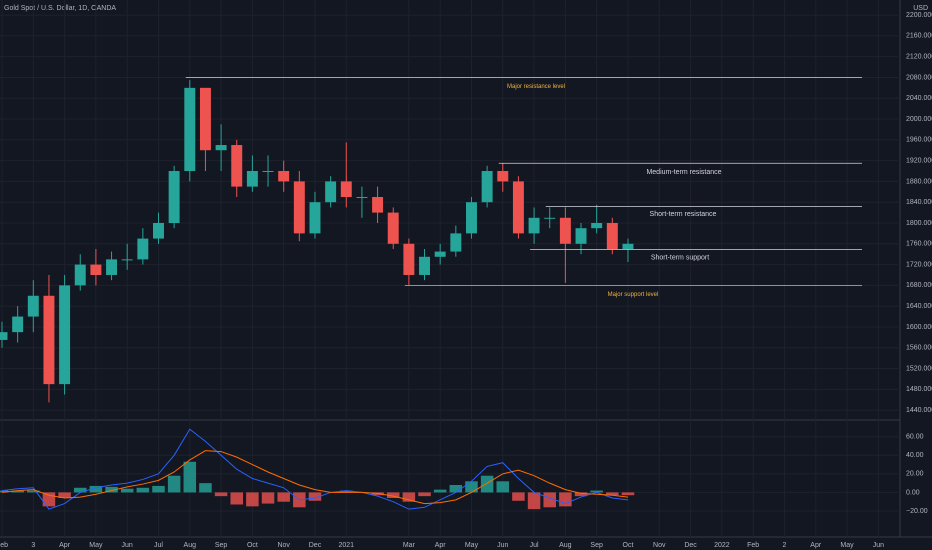 This screenshot has width=932, height=550. What do you see at coordinates (919, 98) in the screenshot?
I see `y-tick-label: 2040.000` at bounding box center [919, 98].